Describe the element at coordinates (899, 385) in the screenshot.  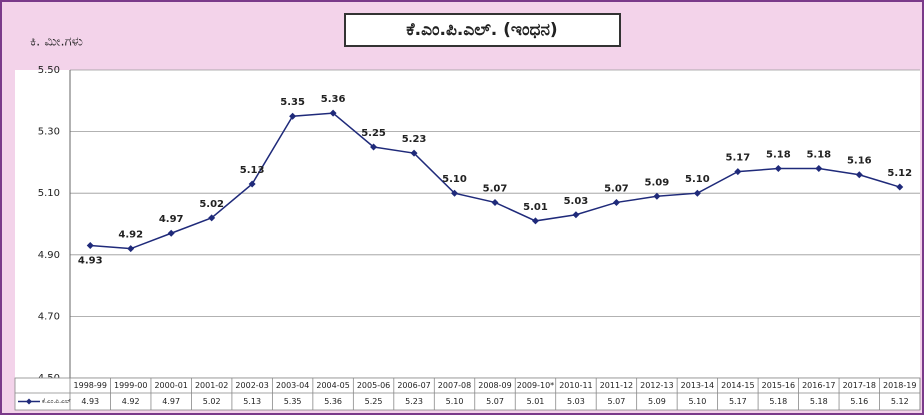
I see `x-tick-label: 2018-19` at that location.